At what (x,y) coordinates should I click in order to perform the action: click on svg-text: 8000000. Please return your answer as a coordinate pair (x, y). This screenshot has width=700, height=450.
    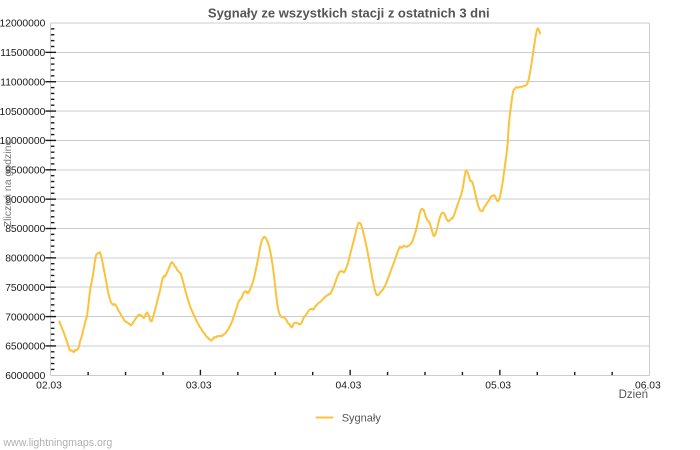
    Looking at the image, I should click on (25, 259).